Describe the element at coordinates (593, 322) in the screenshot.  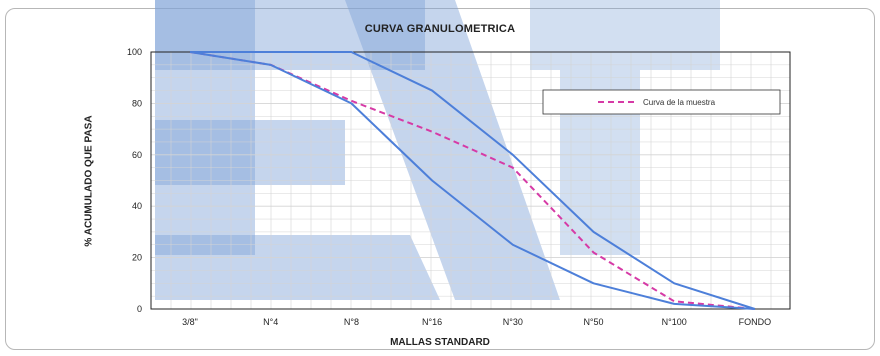
I see `x-tick-label: N°50` at that location.